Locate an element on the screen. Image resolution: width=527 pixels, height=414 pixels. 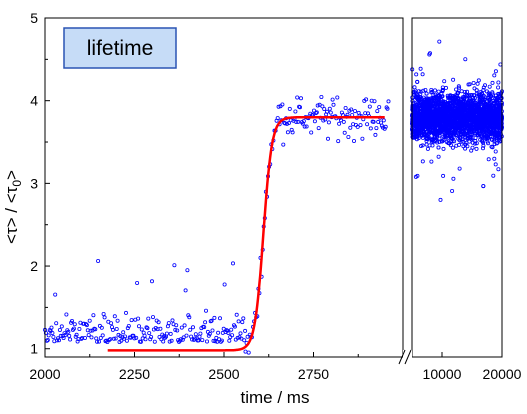
legend-box: lifetime is located at coordinates (120, 48).